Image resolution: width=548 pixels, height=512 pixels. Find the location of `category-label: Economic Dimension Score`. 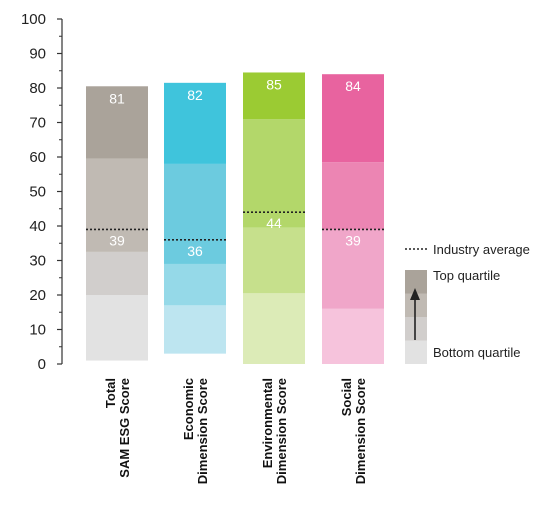

category-label: Economic Dimension Score is located at coordinates (195, 431).